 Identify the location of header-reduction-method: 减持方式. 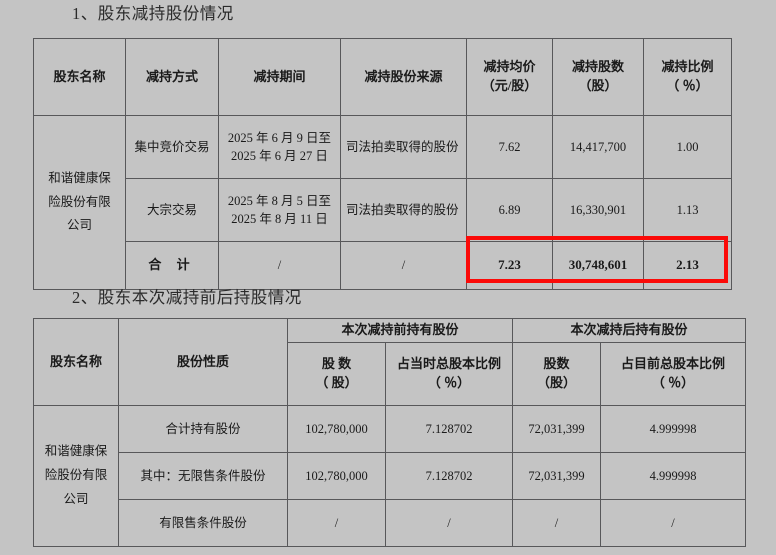
(172, 77).